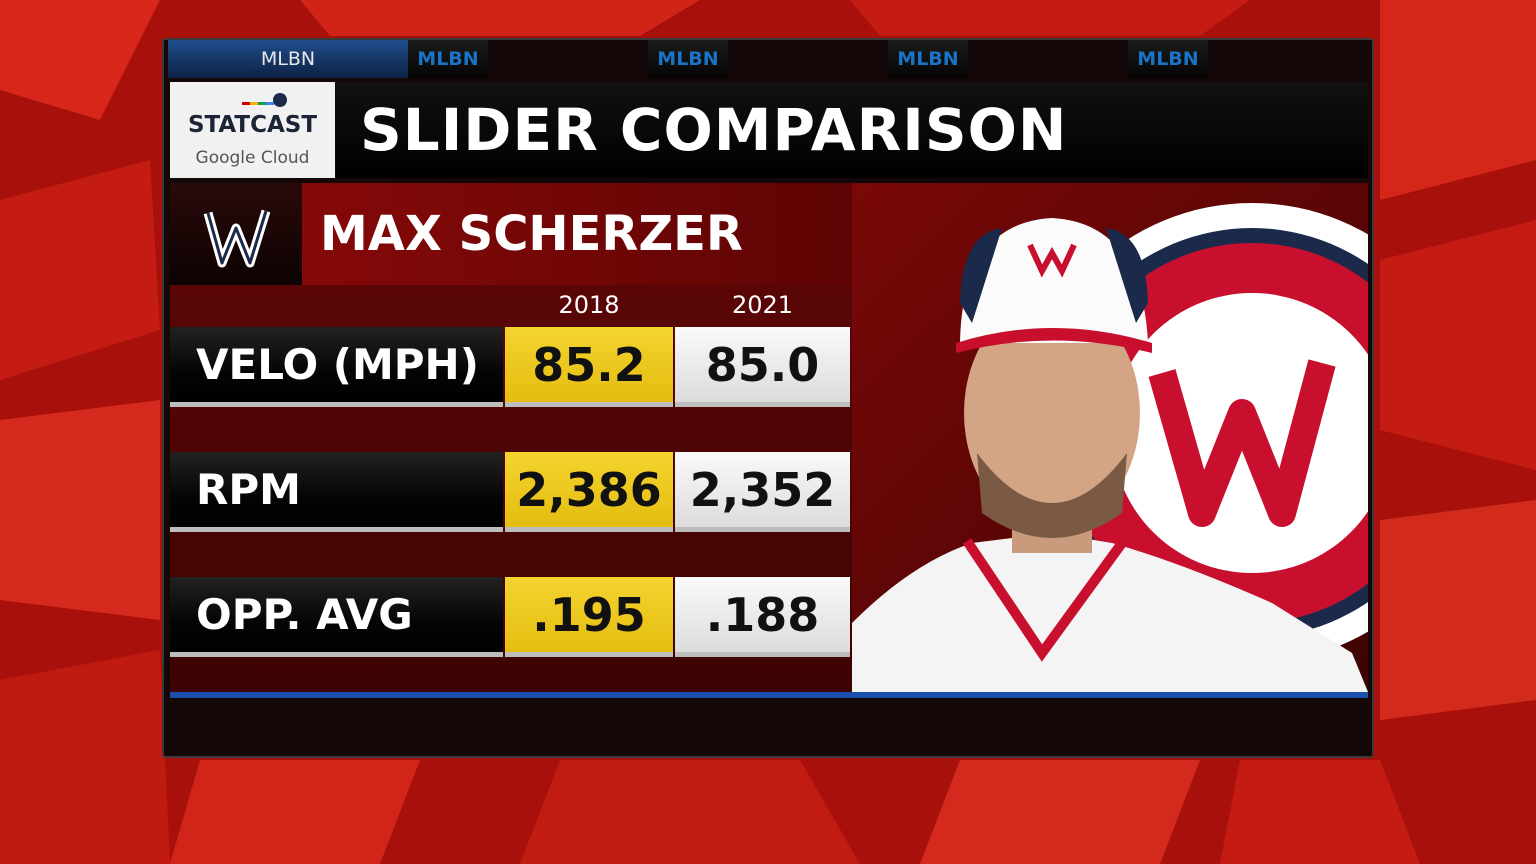 This screenshot has height=864, width=1536. I want to click on row-label: RPM, so click(336, 492).